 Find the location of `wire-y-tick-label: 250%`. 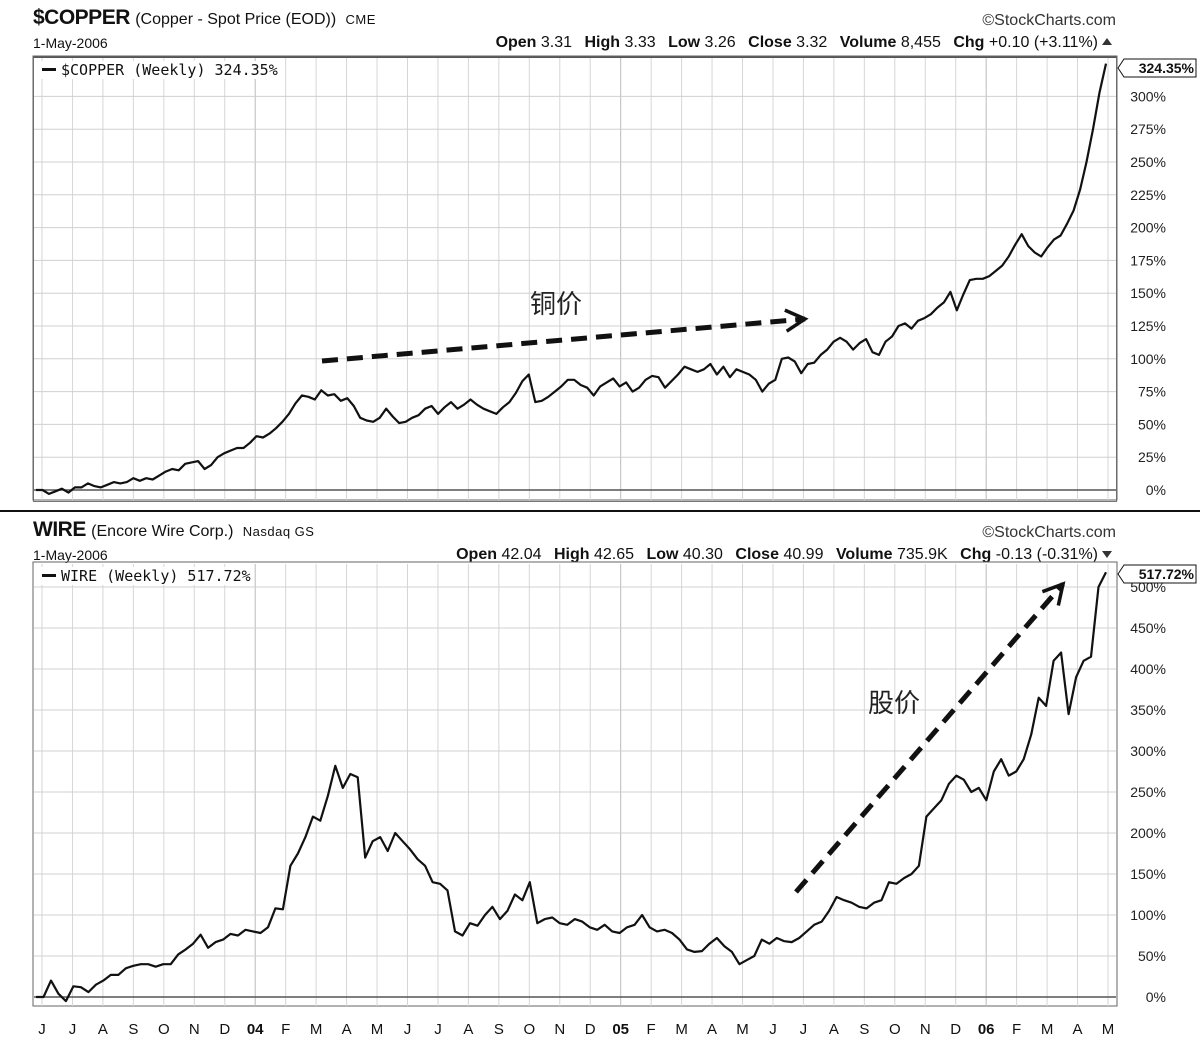

wire-y-tick-label: 250% is located at coordinates (1148, 792).